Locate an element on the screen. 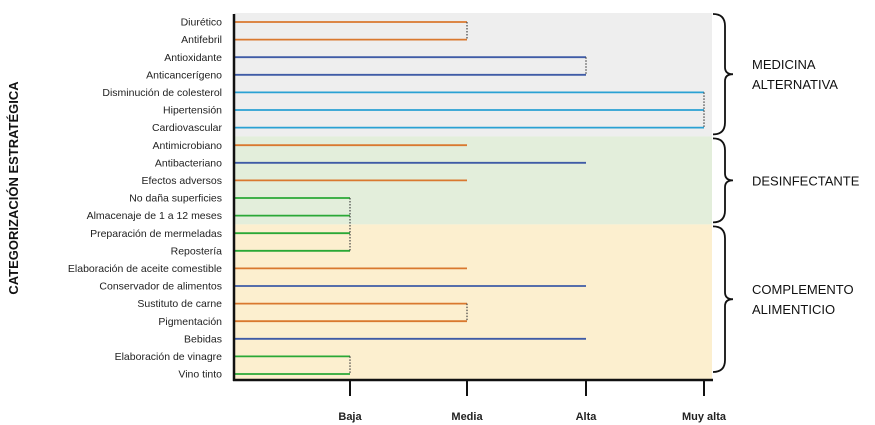  category-label: Cardiovascular is located at coordinates (187, 128).